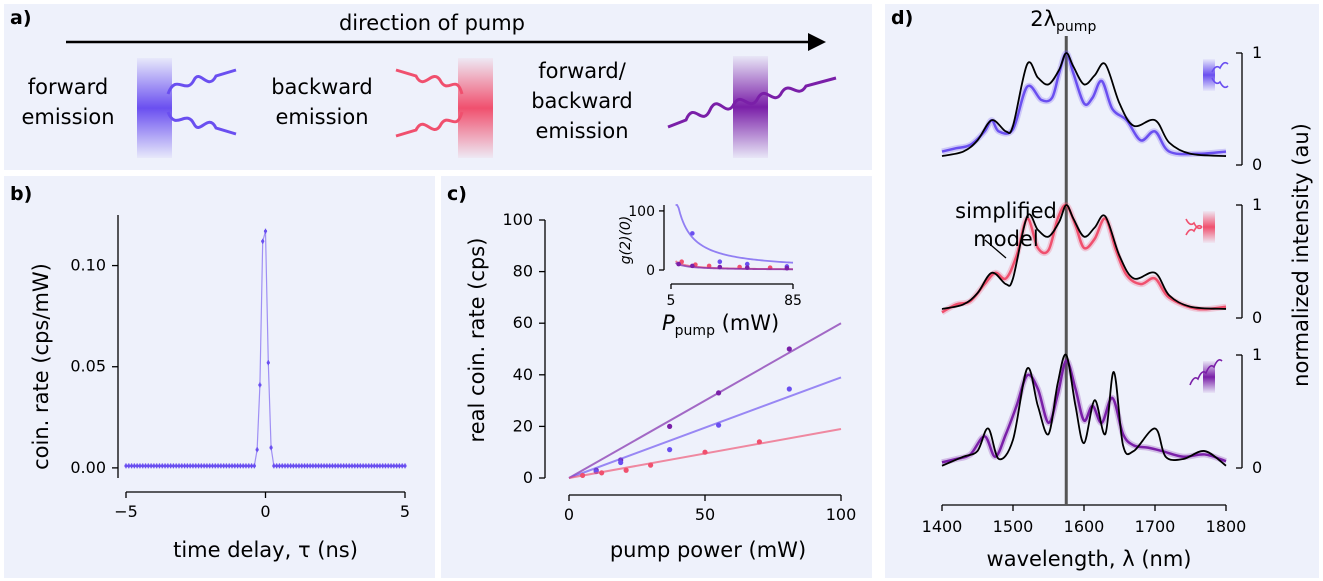 The image size is (1323, 581). What do you see at coordinates (708, 550) in the screenshot?
I see `c-x-axis-label: pump power (mW)` at bounding box center [708, 550].